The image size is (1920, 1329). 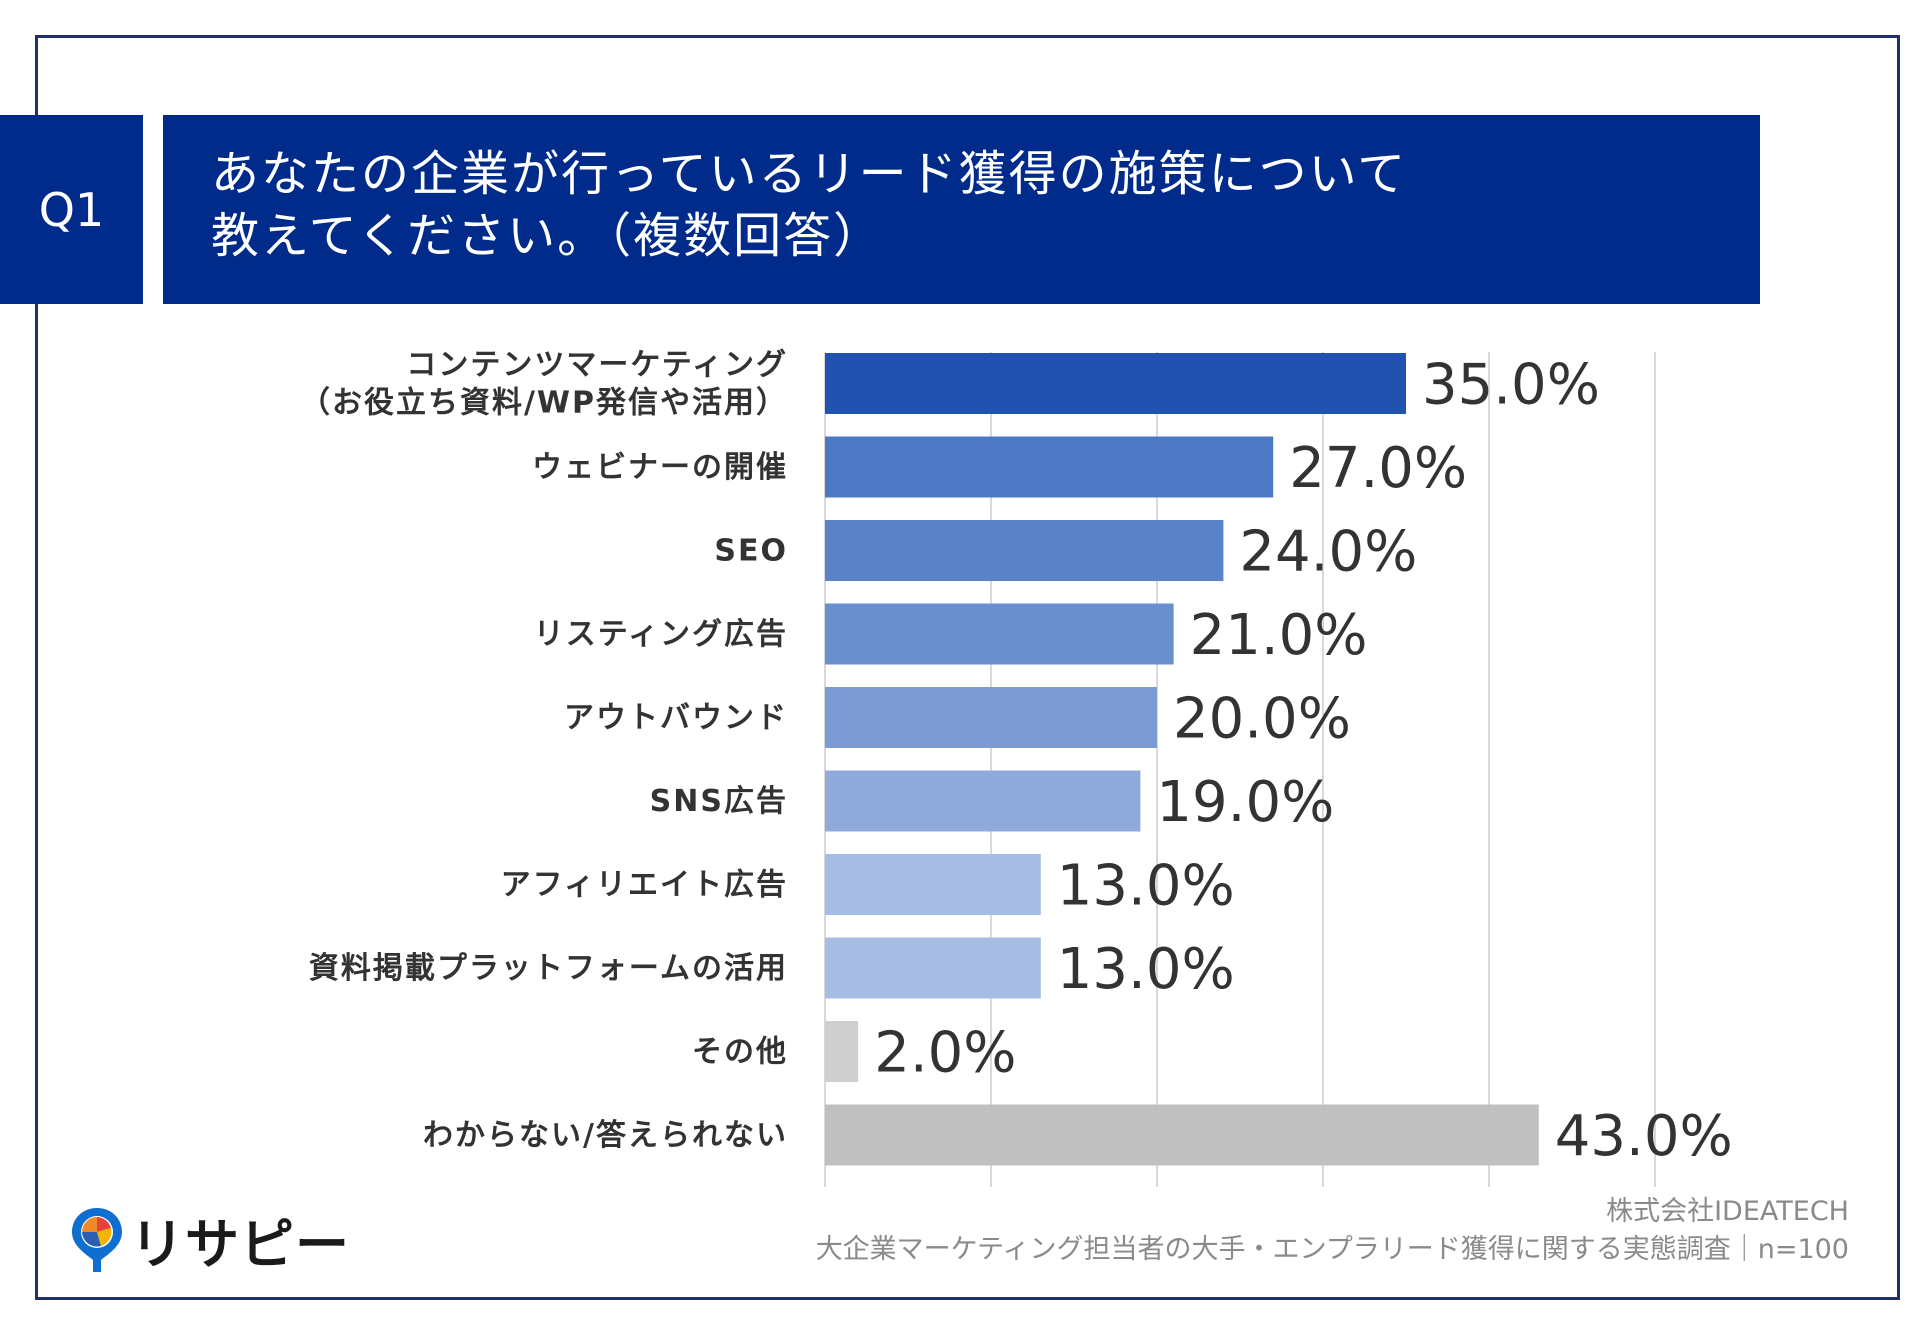 What do you see at coordinates (961, 209) in the screenshot?
I see `question-title-box: あなたの企業が行っているリード獲得の施策について 教えてください。（複数回答）` at bounding box center [961, 209].